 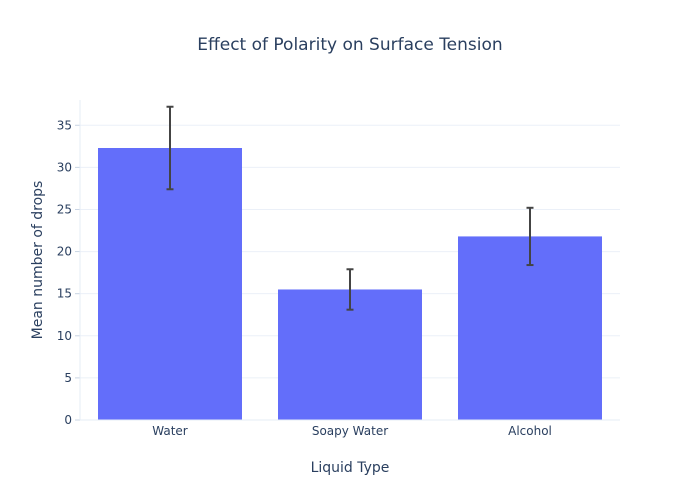 I want to click on y-tick-label: 10, so click(x=64, y=336).